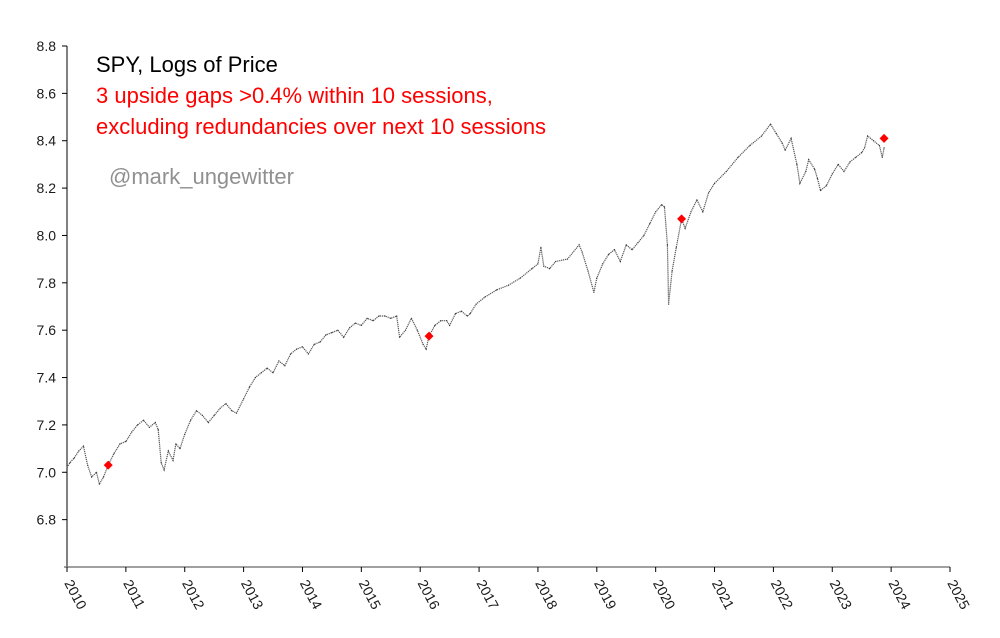 This screenshot has width=1000, height=638. Describe the element at coordinates (47, 235) in the screenshot. I see `y-tick-label: 8.0` at that location.